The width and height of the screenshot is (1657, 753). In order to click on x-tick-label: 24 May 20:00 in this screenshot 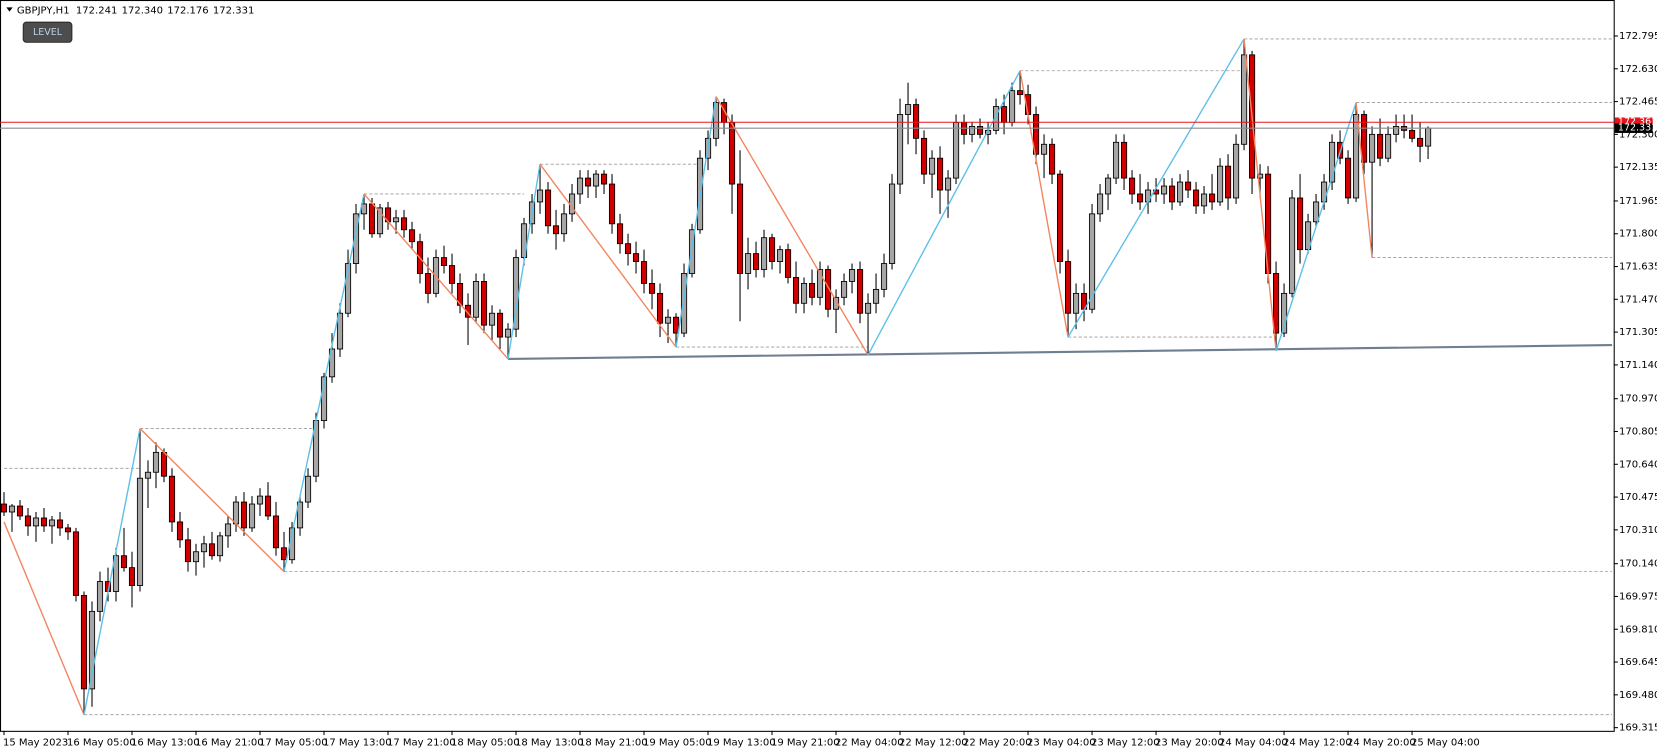, I will do `click(1381, 742)`.